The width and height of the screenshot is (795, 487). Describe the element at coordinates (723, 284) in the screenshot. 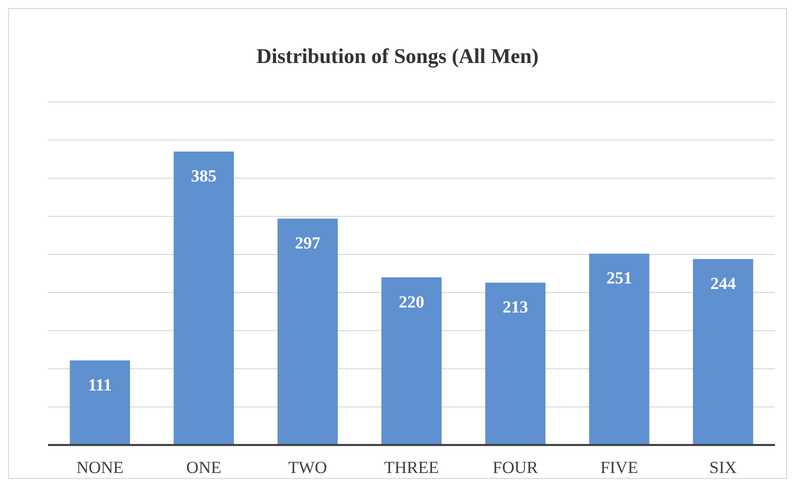

I see `data-label: 244` at that location.